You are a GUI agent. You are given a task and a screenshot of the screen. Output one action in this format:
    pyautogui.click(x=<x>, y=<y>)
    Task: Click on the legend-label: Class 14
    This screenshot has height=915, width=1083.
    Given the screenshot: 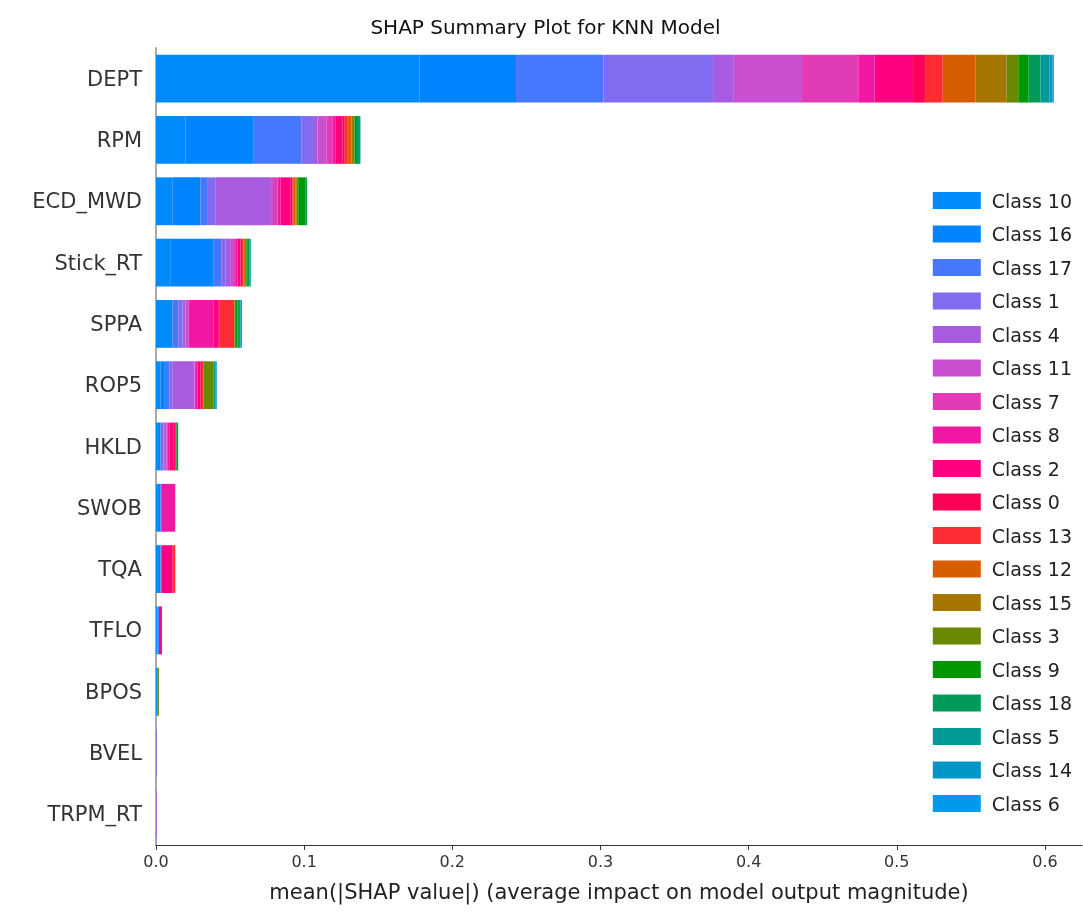 What is the action you would take?
    pyautogui.click(x=1031, y=770)
    